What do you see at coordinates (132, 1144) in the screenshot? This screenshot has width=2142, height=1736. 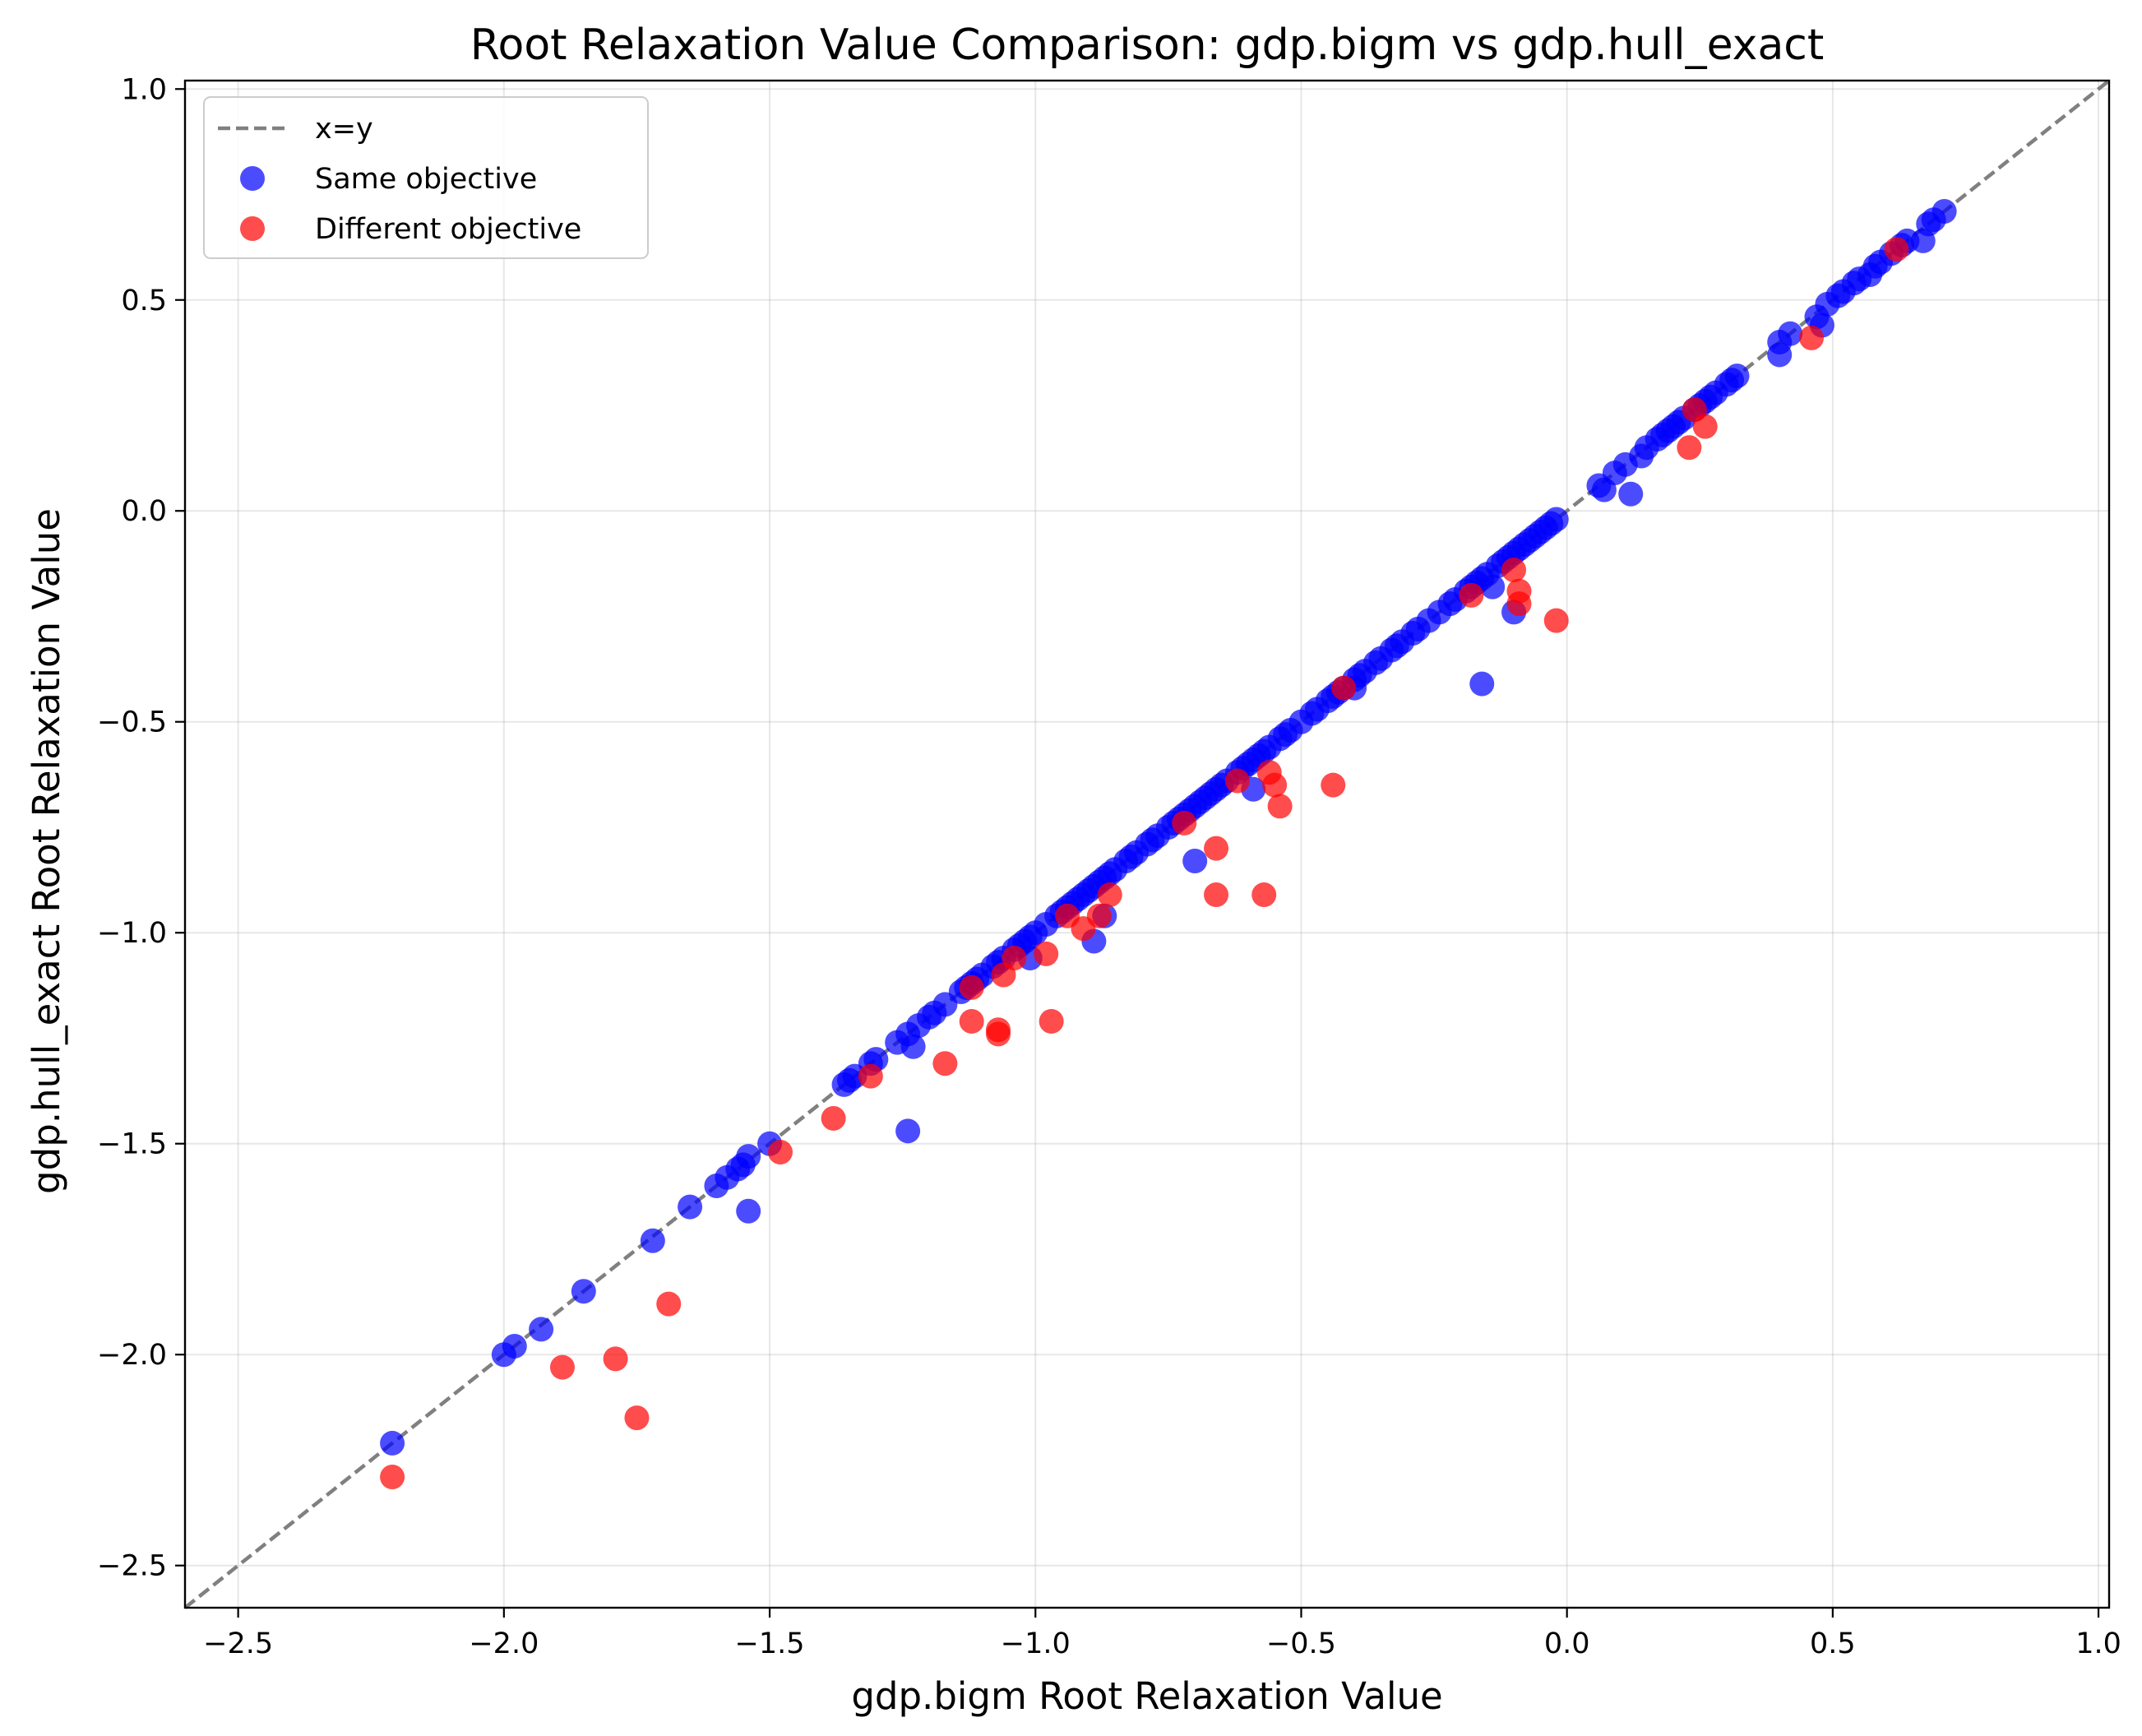 I see `y-tick-label-2: −1.5` at bounding box center [132, 1144].